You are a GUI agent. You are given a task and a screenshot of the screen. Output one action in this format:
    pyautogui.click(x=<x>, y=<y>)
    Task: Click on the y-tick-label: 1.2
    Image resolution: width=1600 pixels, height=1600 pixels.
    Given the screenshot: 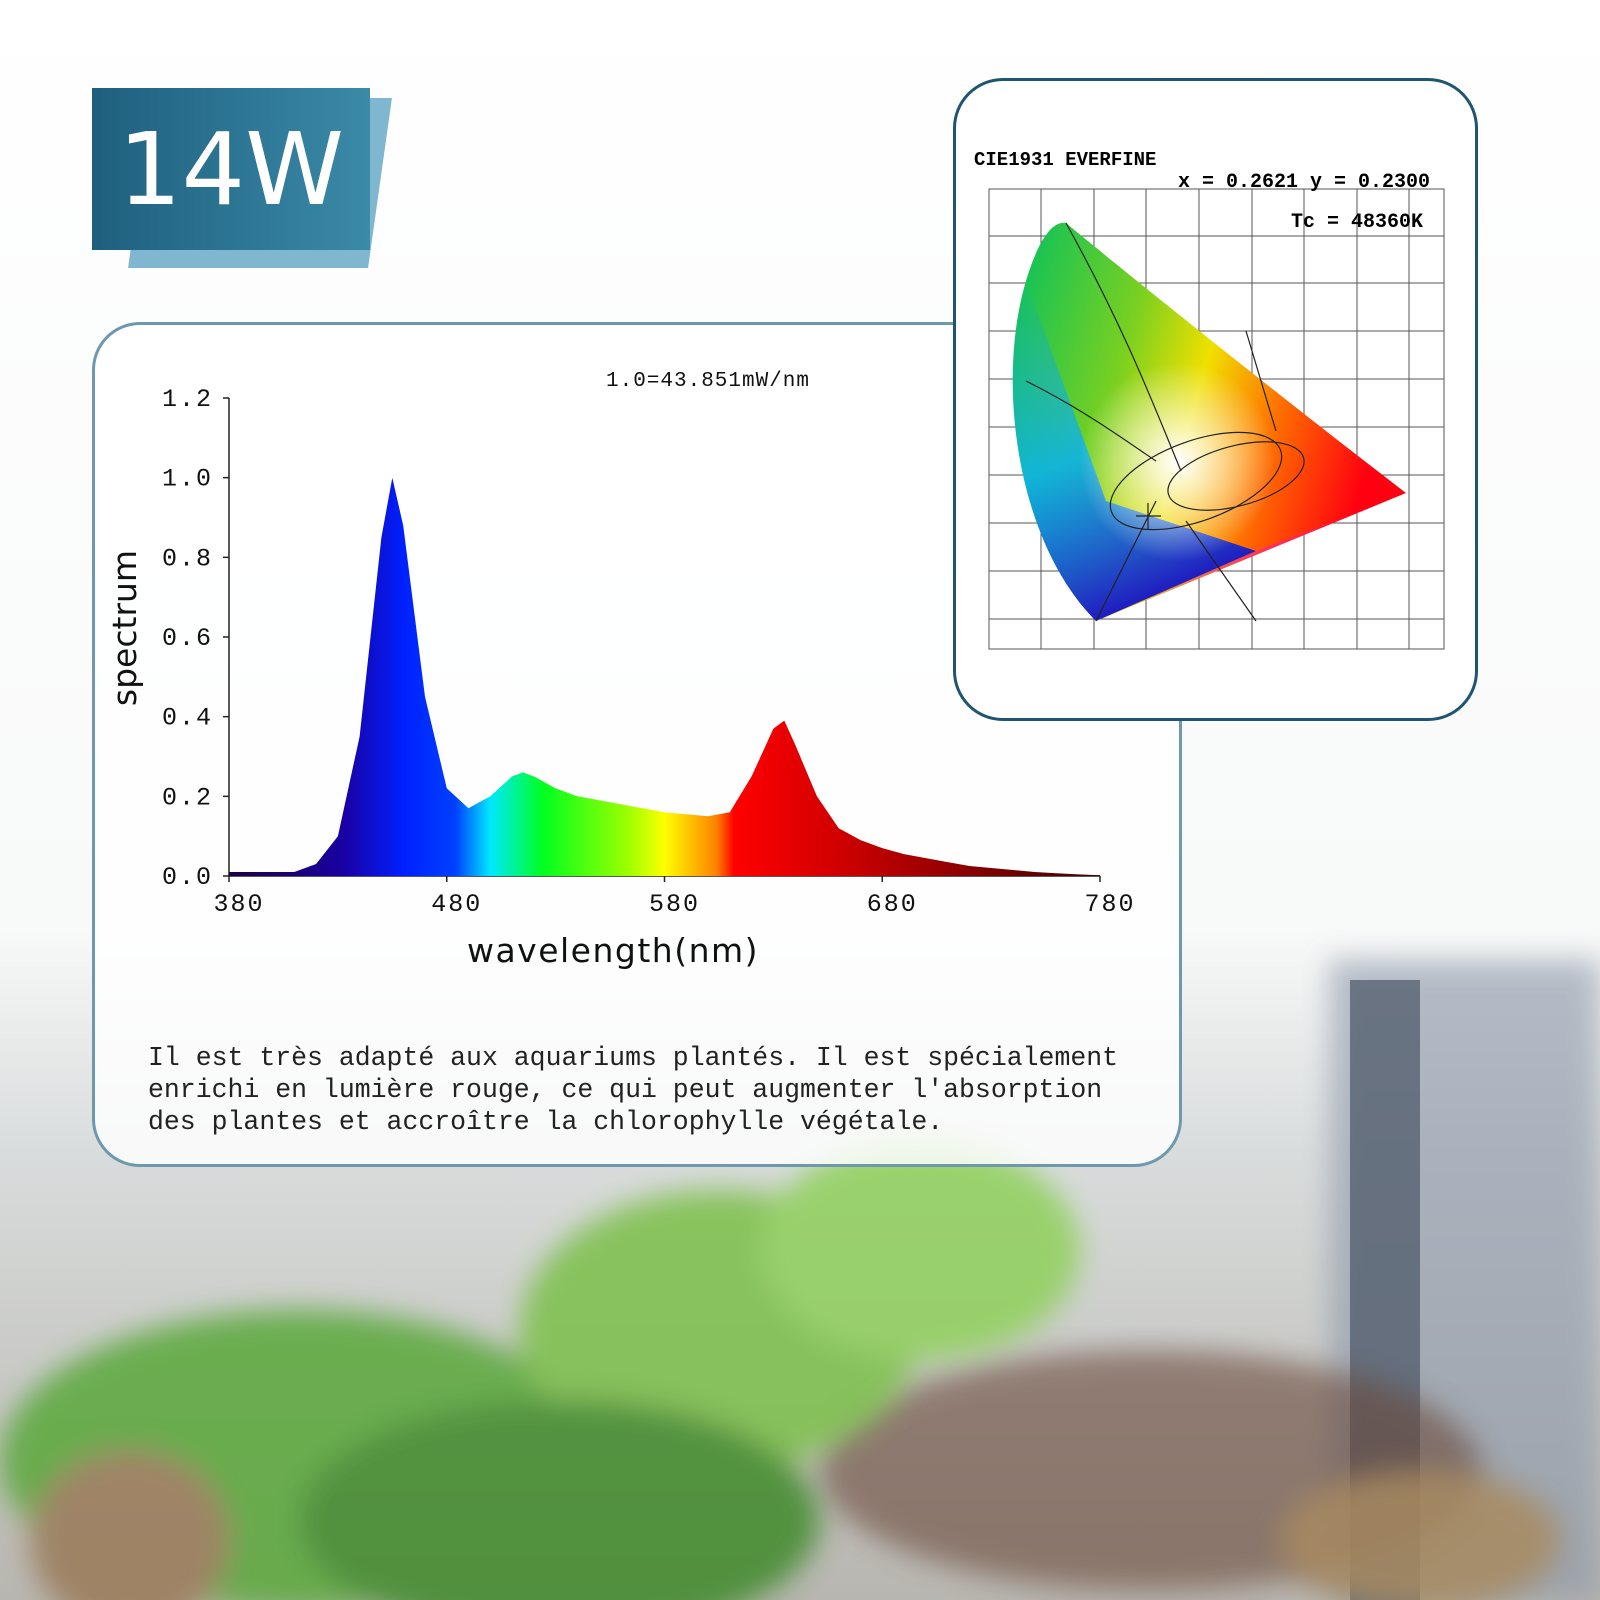 What is the action you would take?
    pyautogui.click(x=187, y=399)
    